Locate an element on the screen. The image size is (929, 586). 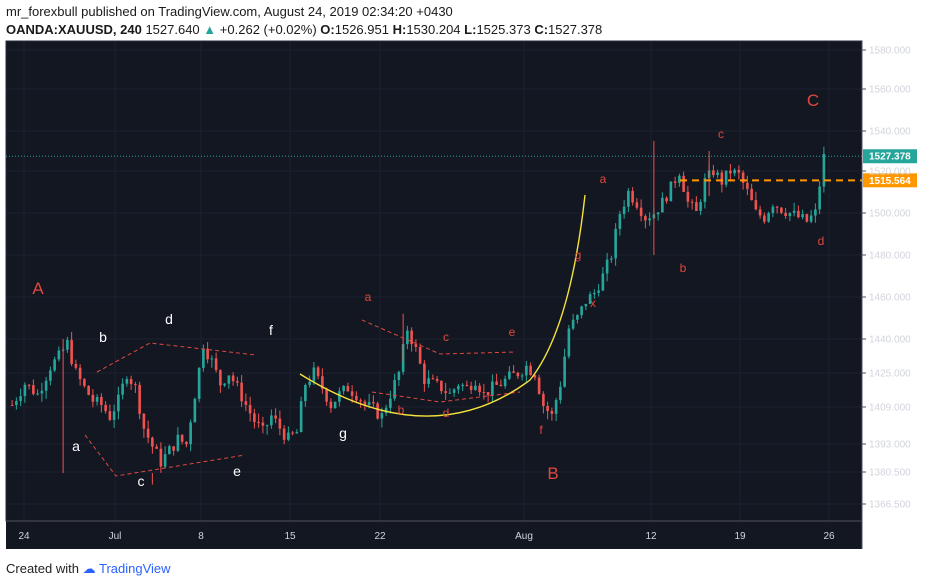
close-value: 1527.378 is located at coordinates (575, 29).